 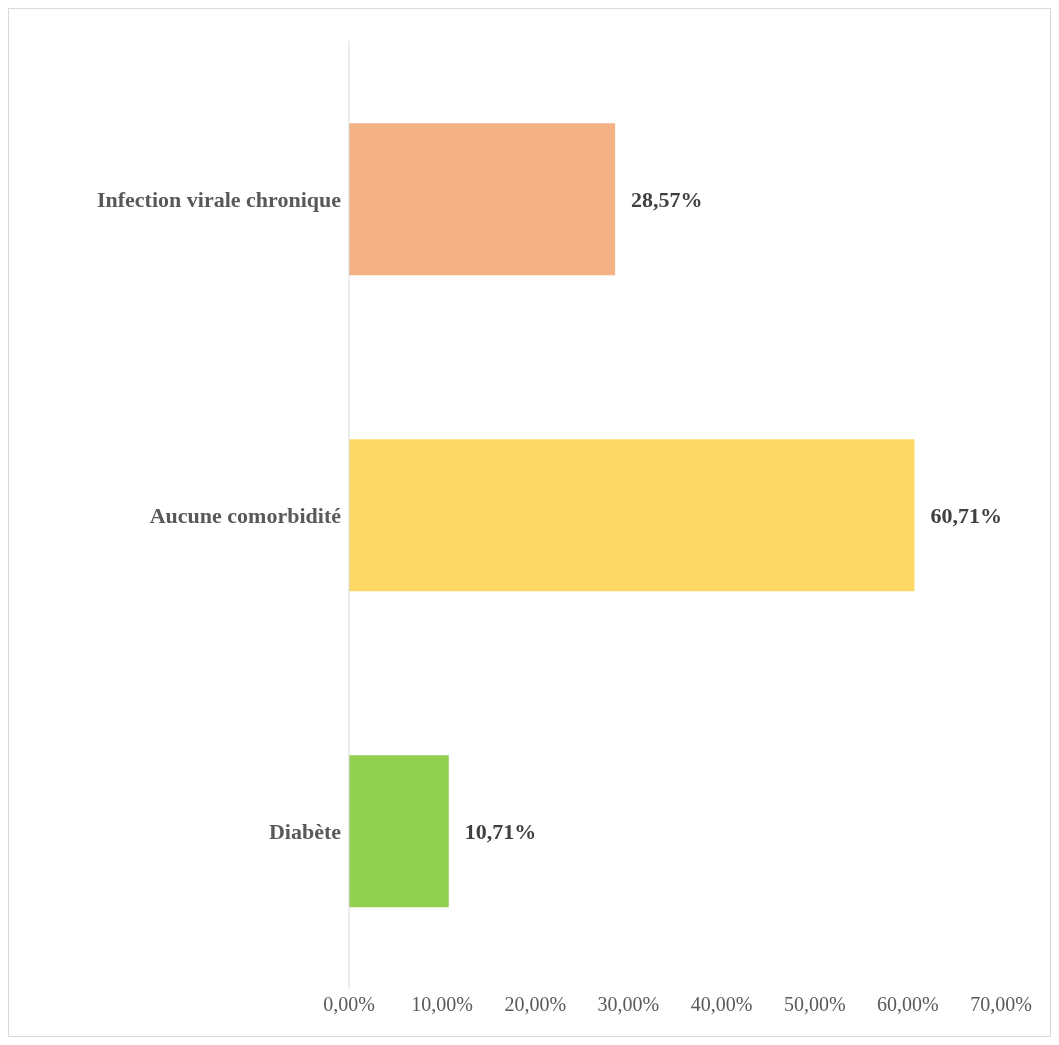 I want to click on data-label: 10,71%, so click(x=500, y=831).